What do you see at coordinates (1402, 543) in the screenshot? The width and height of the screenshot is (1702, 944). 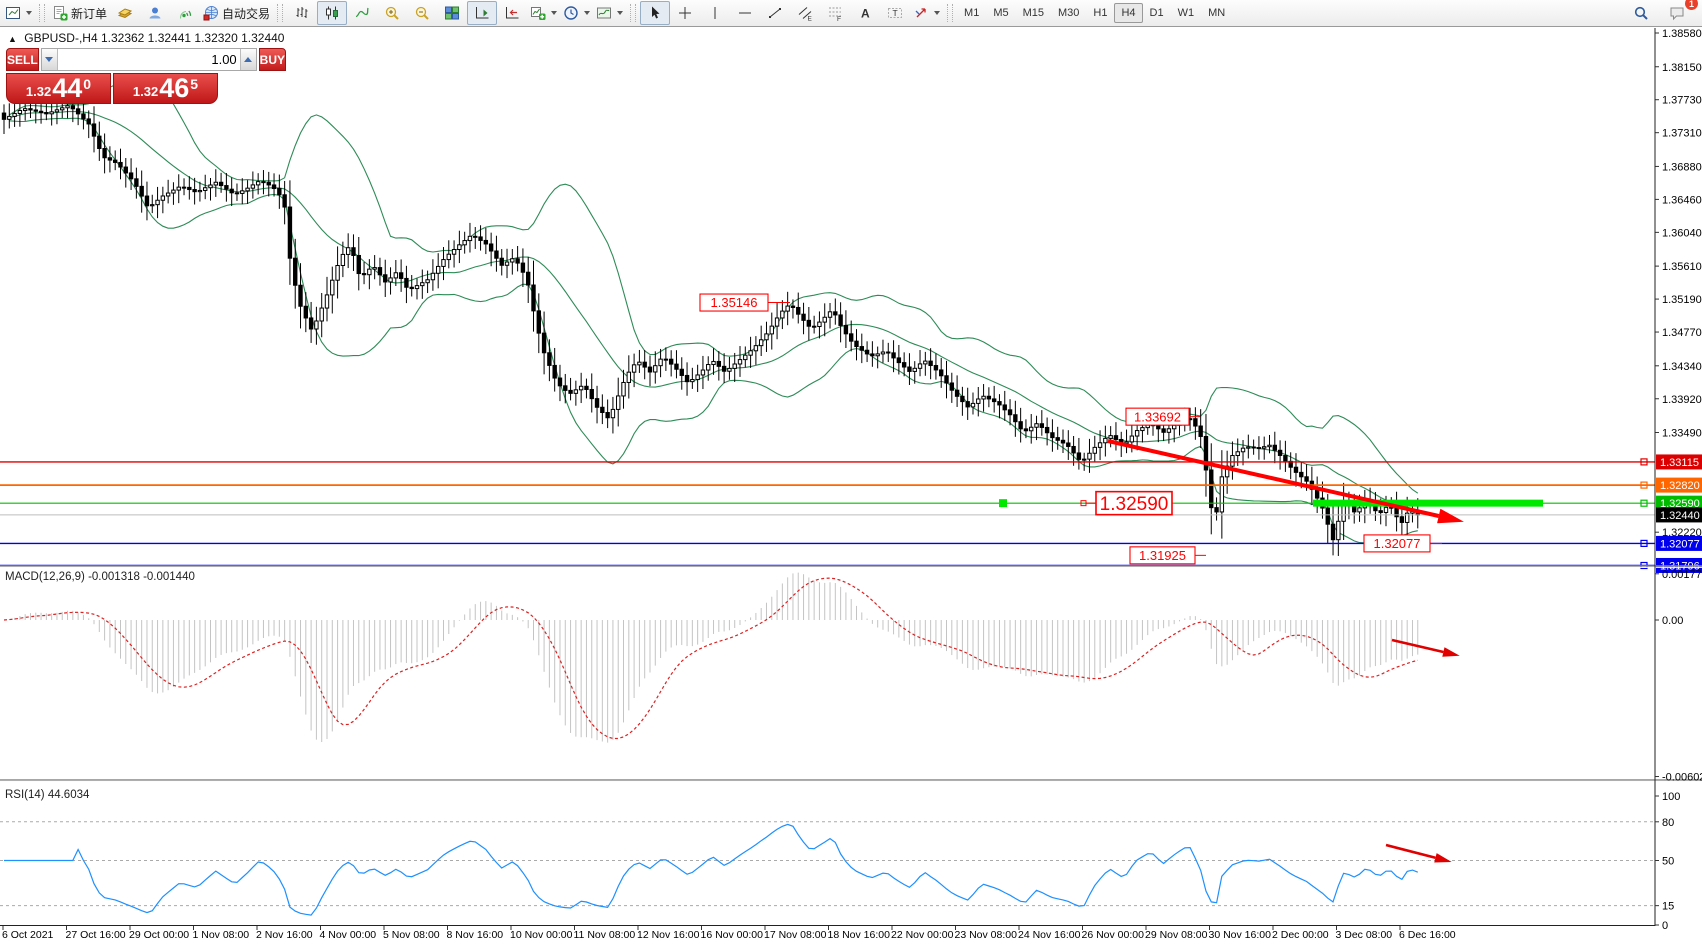 I see `price-annotation-1.32077: 1.32077` at bounding box center [1402, 543].